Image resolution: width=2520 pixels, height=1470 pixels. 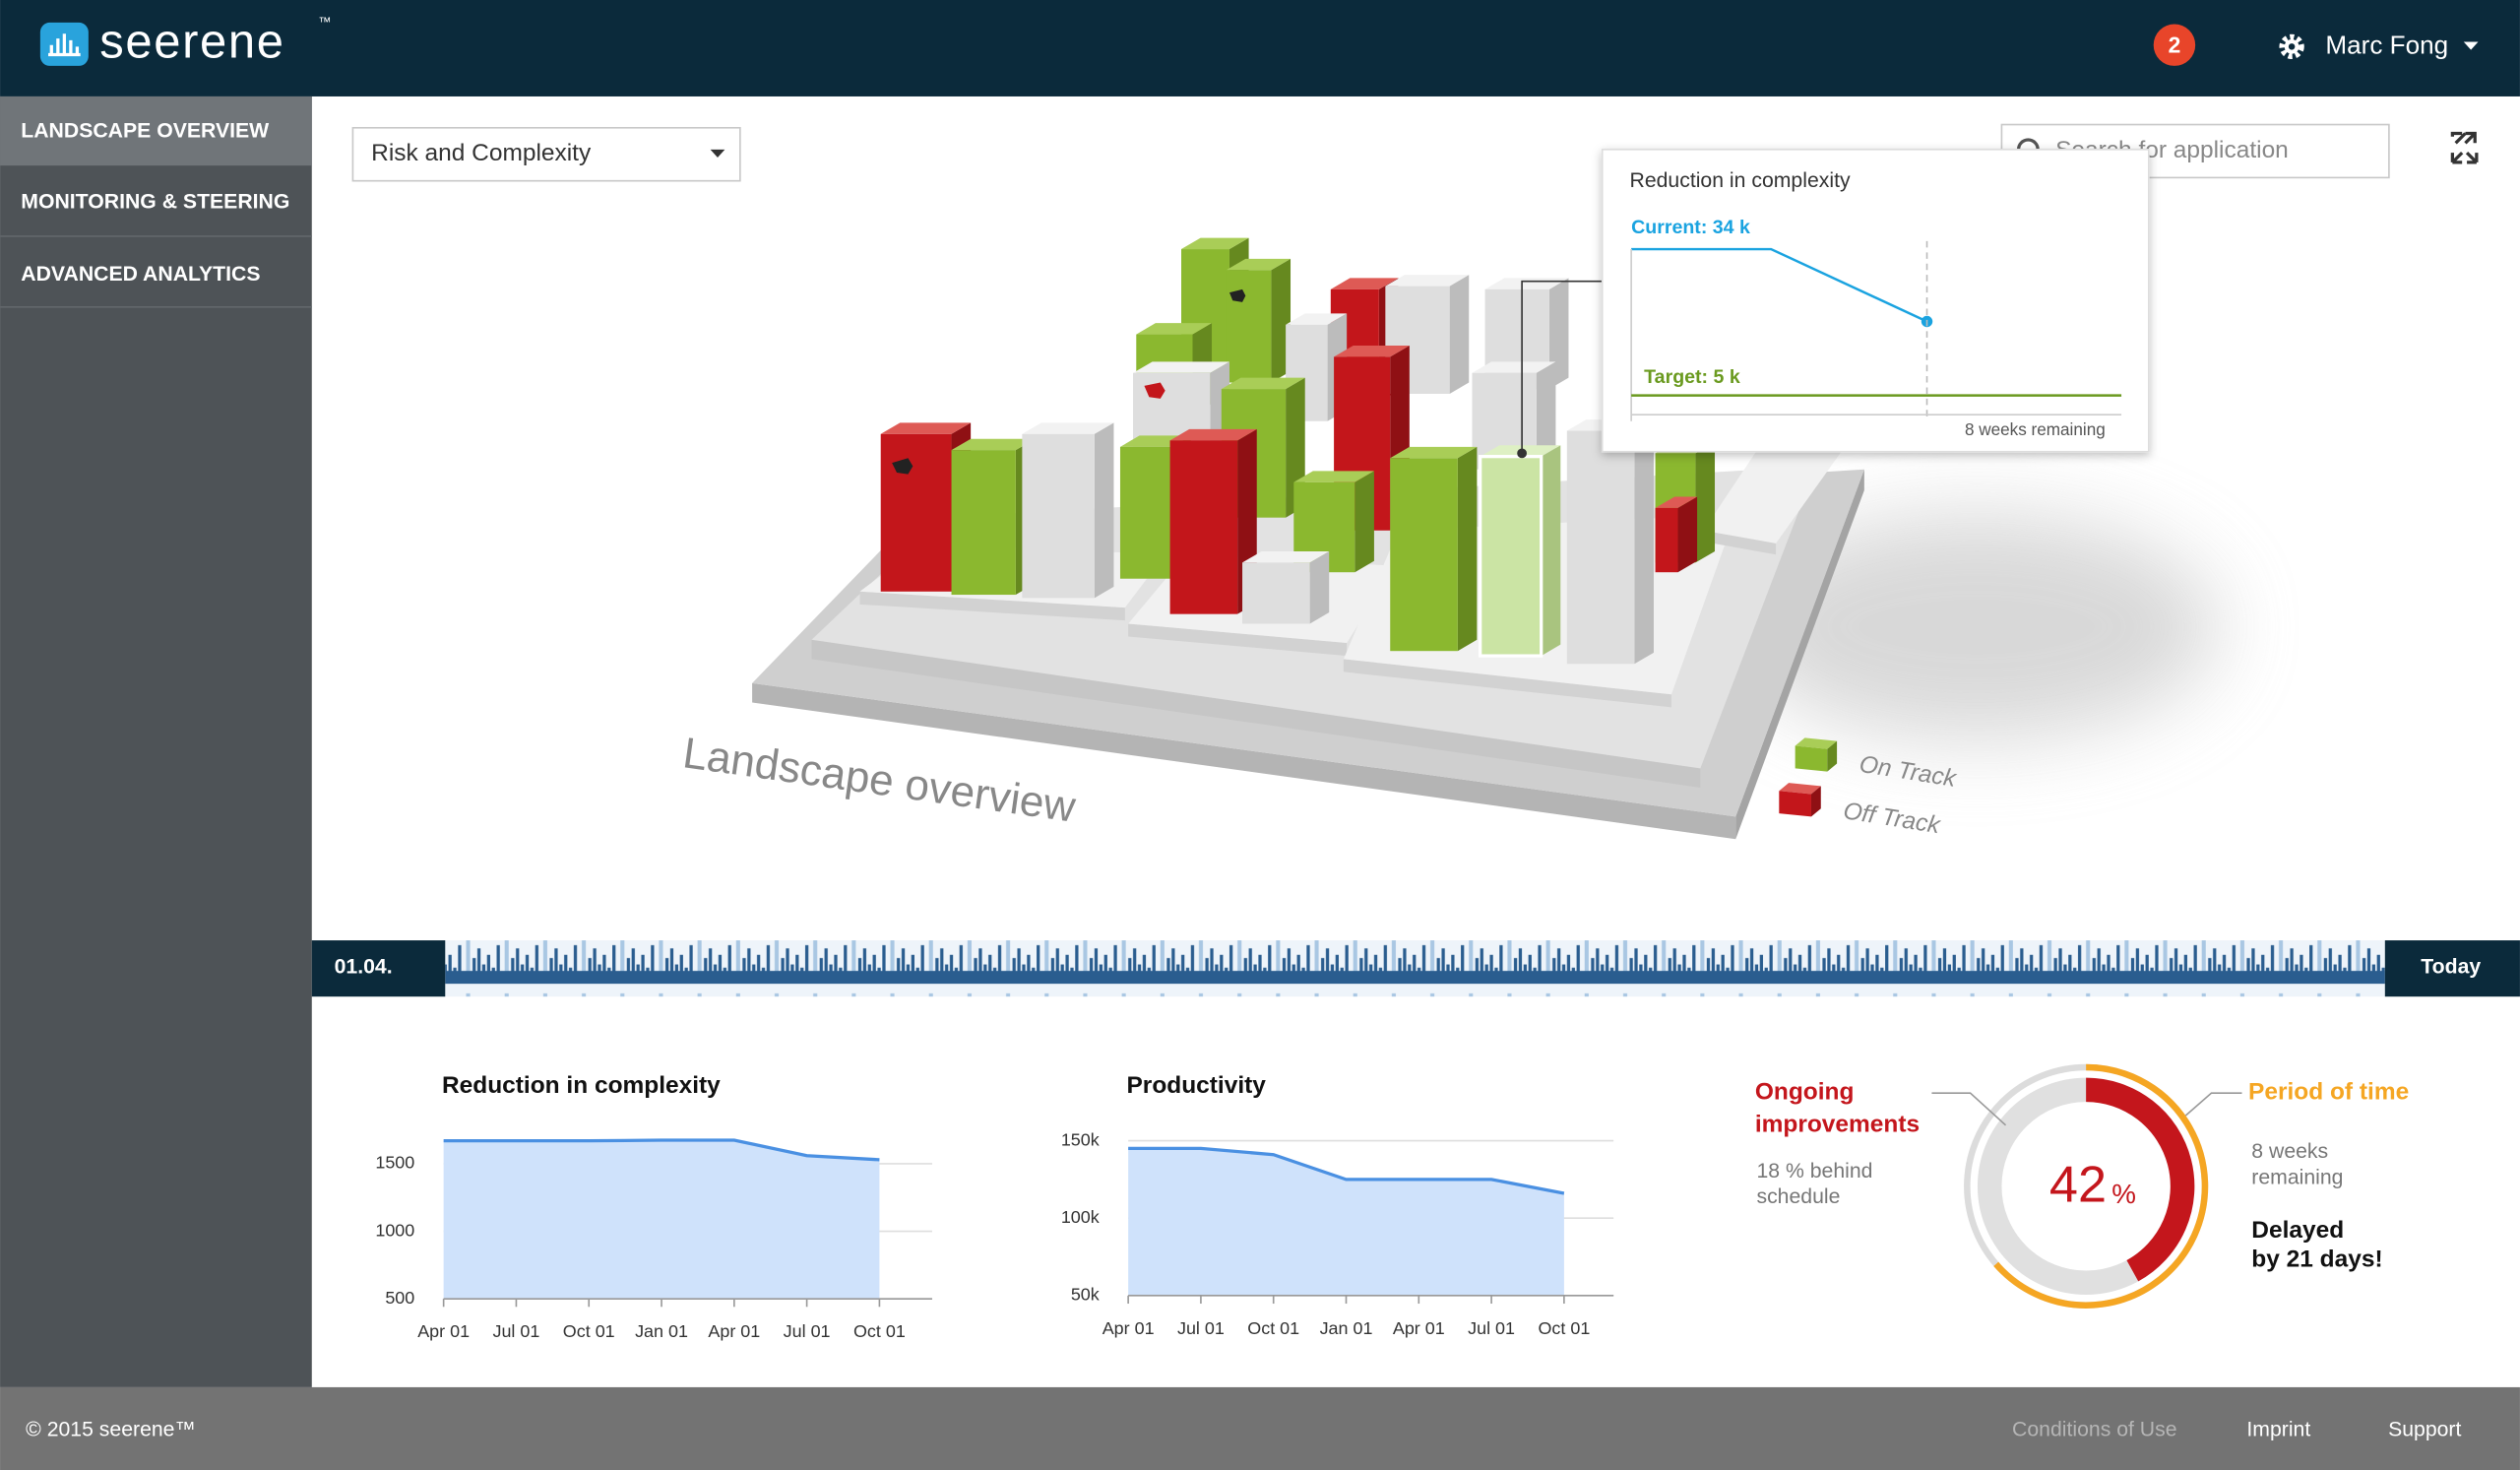 What do you see at coordinates (2297, 1230) in the screenshot?
I see `gauge-alert: Delayed` at bounding box center [2297, 1230].